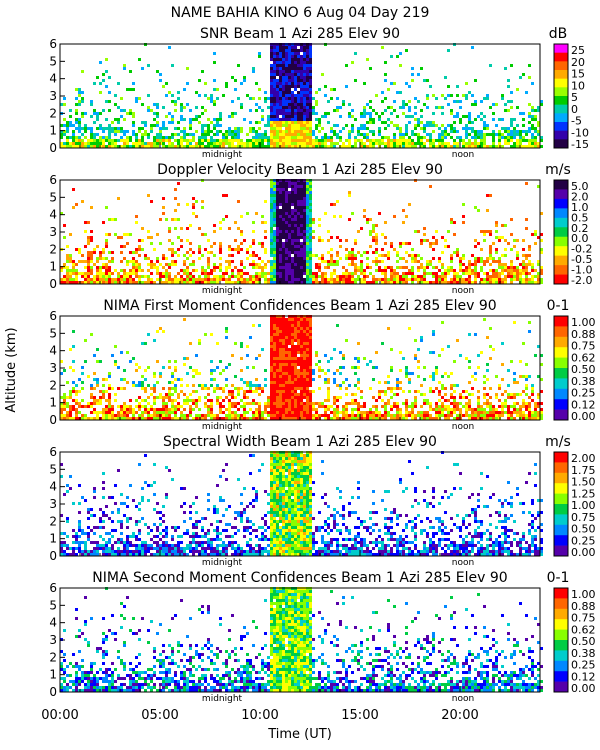 The width and height of the screenshot is (600, 750). I want to click on colorbar: 5.02.01.00.50.20.0-0.2-0.5-1.0-2.0, so click(572, 233).